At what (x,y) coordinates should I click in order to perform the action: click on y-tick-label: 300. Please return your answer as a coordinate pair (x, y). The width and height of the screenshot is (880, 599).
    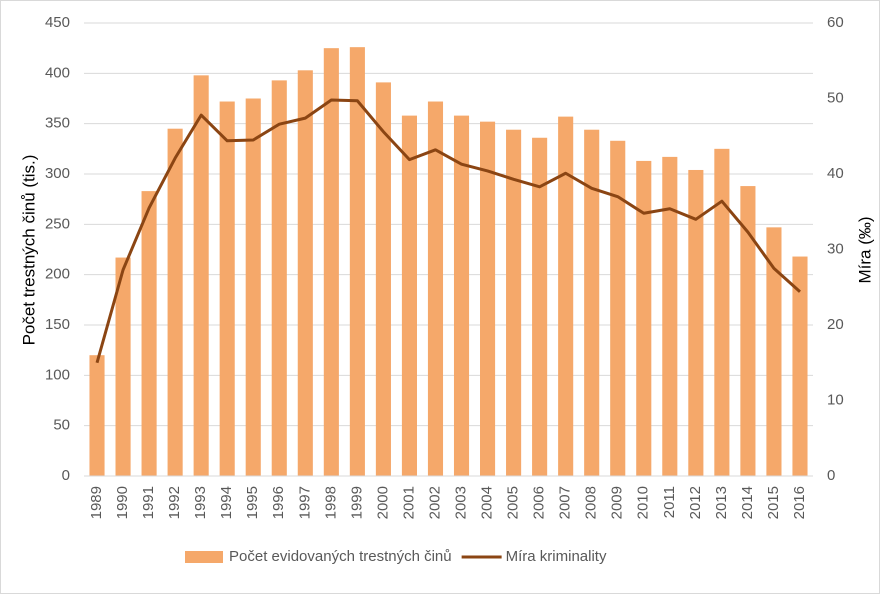
    Looking at the image, I should click on (57, 173).